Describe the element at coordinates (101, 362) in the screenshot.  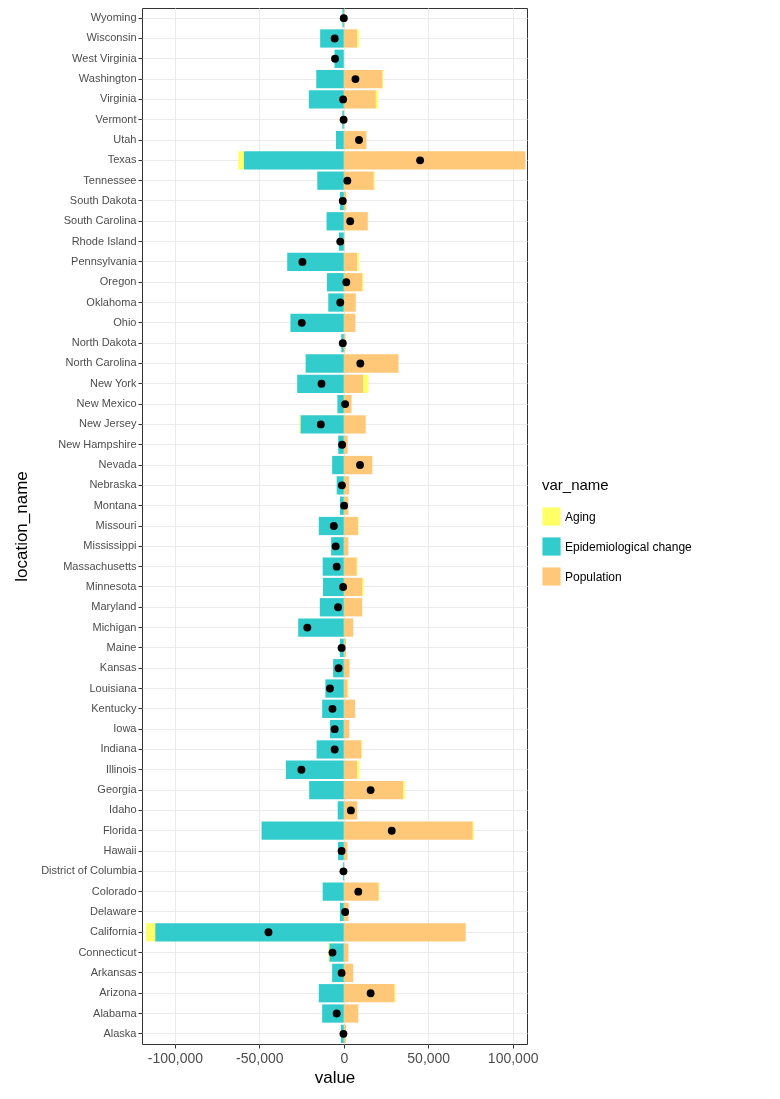
I see `y-tick-label: North Carolina` at that location.